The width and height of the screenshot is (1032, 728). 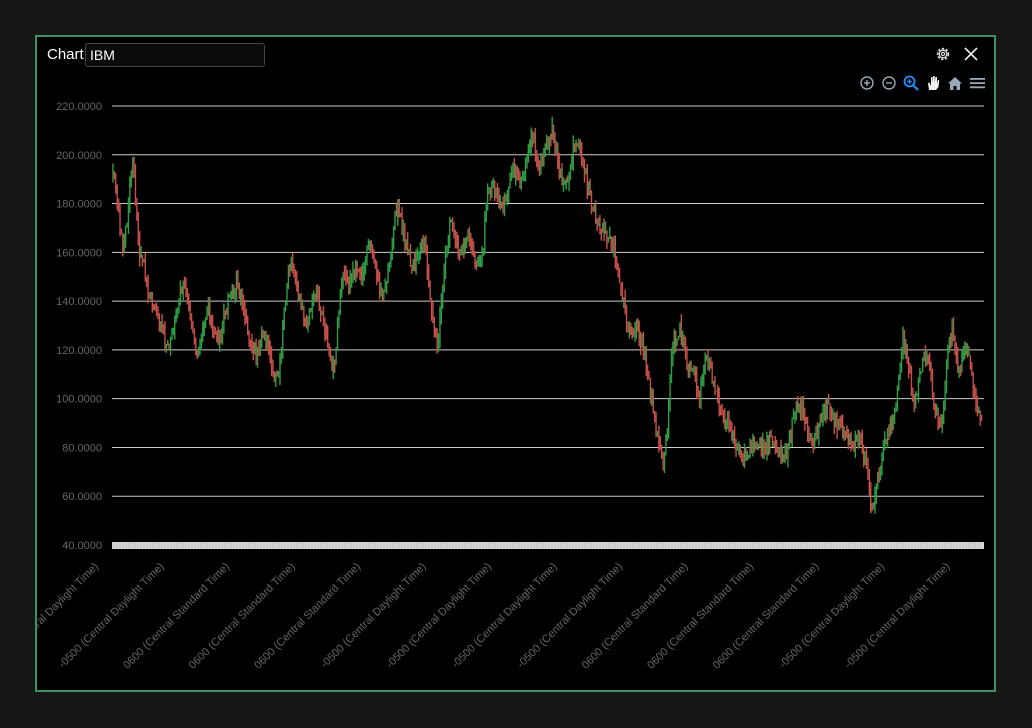 What do you see at coordinates (69, 603) in the screenshot?
I see `x-tick-label: Central Daylight Time)` at bounding box center [69, 603].